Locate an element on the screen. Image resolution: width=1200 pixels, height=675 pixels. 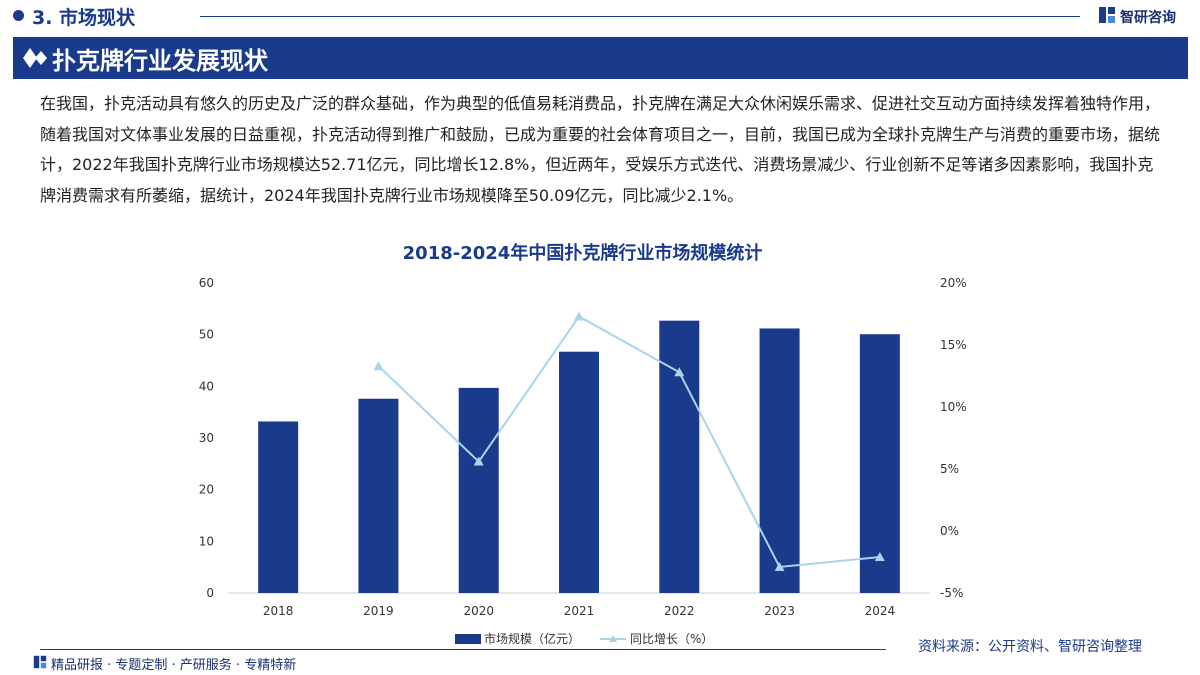
x-tick-label: 2020 is located at coordinates (478, 611).